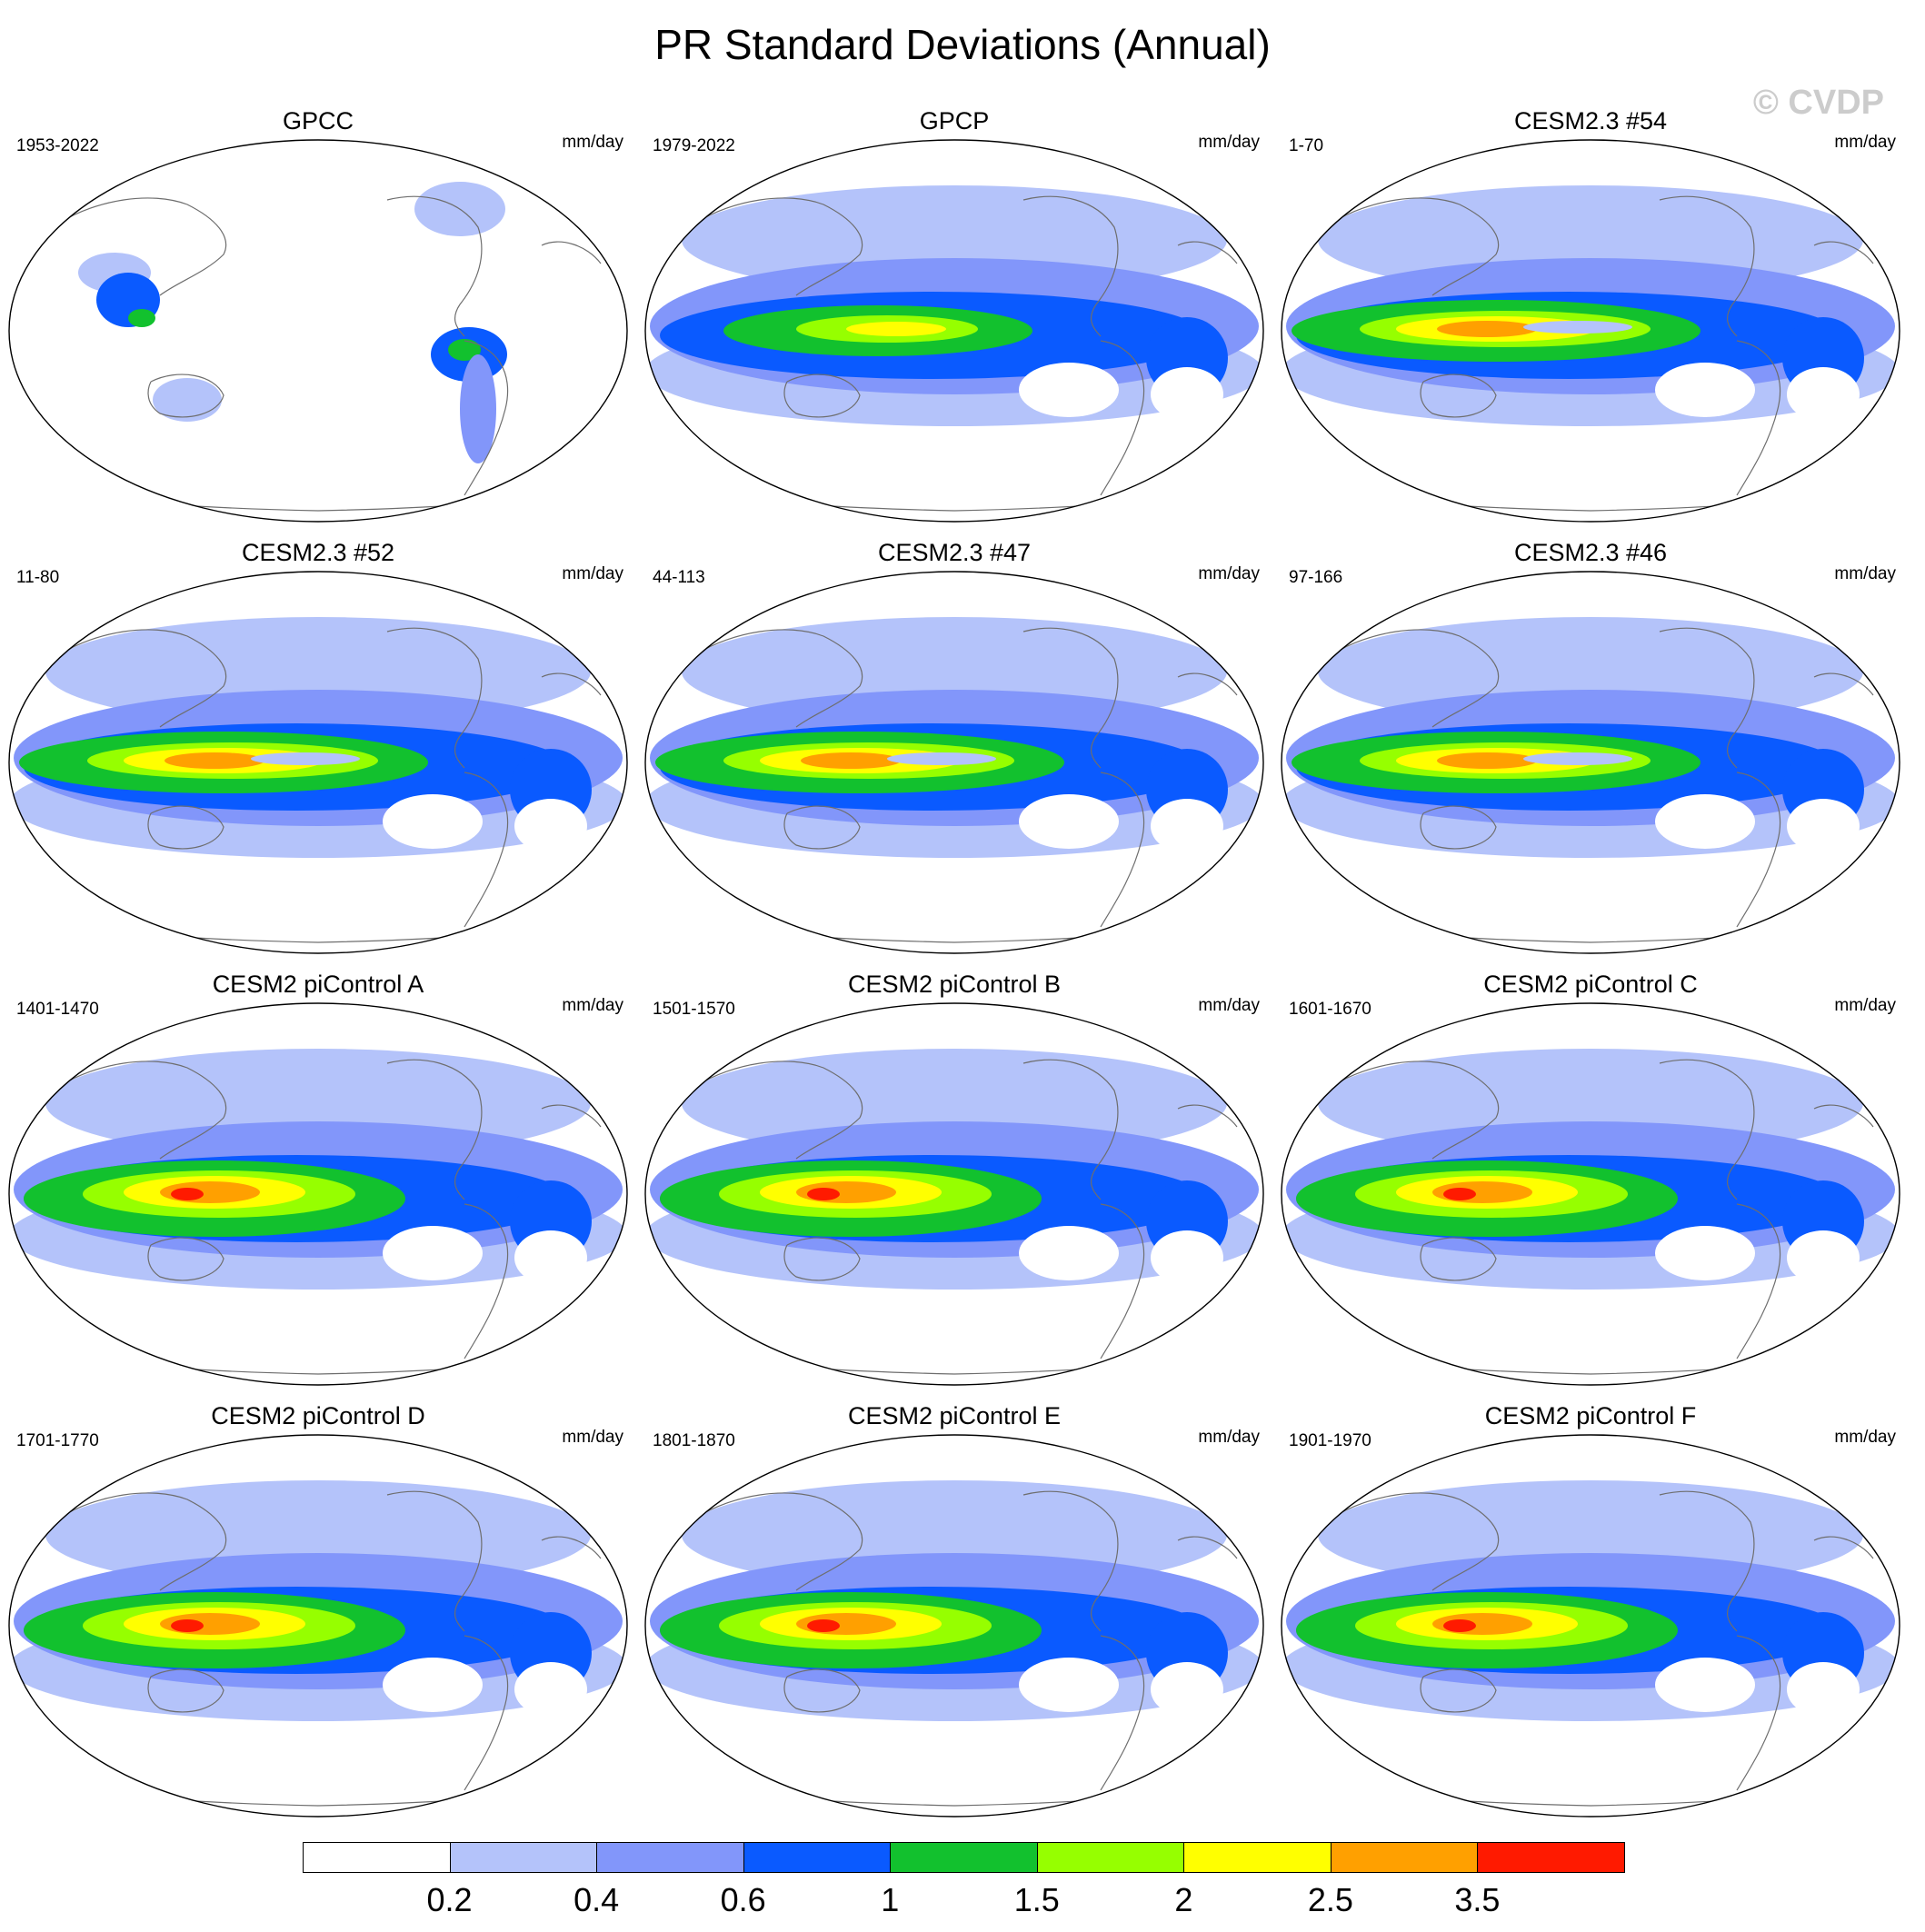 Image resolution: width=1925 pixels, height=1932 pixels. I want to click on map-panel: GPCC 1953-2022 mm/day, so click(318, 320).